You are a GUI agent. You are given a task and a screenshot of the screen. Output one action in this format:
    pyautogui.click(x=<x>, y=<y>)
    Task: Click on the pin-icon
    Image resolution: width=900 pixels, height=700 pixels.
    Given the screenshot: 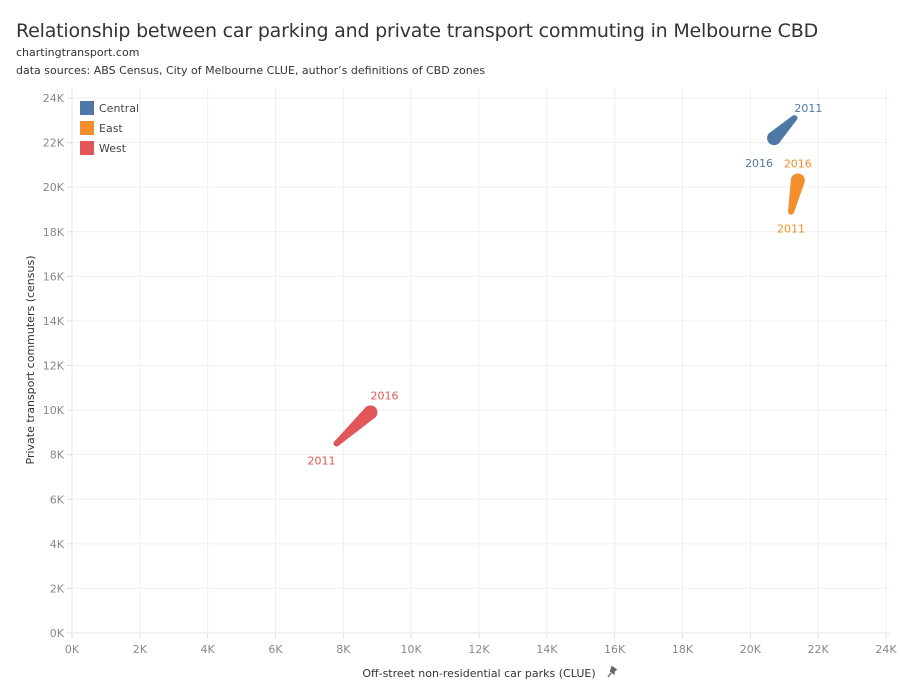 What is the action you would take?
    pyautogui.click(x=613, y=671)
    